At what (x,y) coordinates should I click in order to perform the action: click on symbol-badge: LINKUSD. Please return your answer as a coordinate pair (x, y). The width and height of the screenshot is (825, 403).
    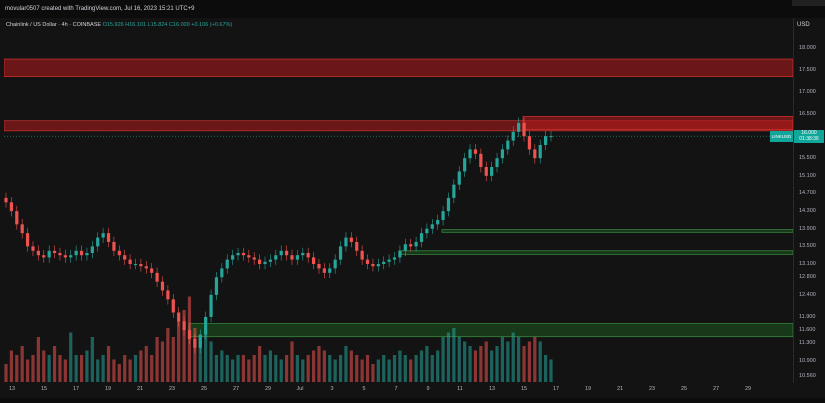
    Looking at the image, I should click on (781, 136).